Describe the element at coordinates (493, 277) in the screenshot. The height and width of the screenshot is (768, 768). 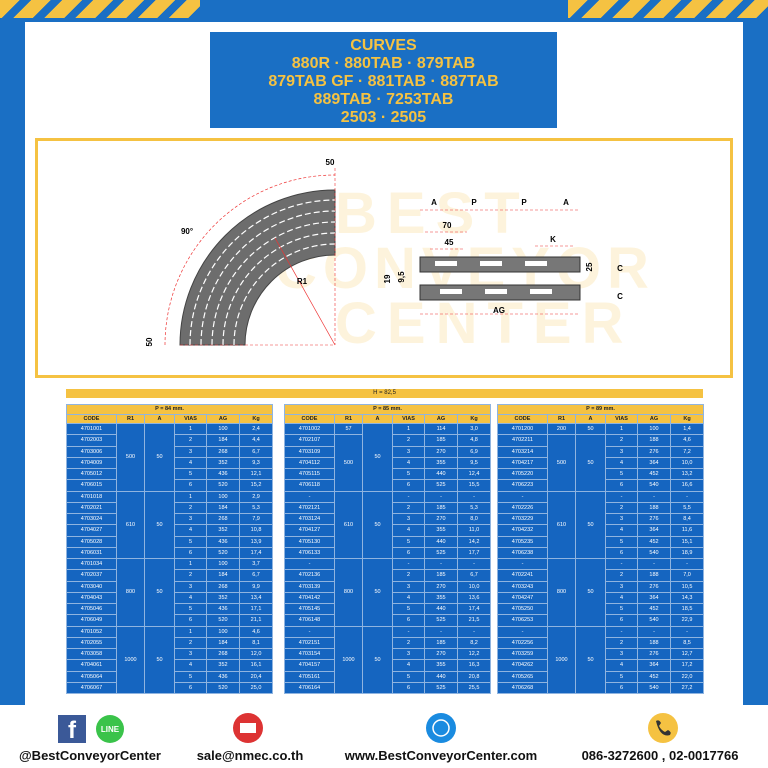
I see `chain-slots` at that location.